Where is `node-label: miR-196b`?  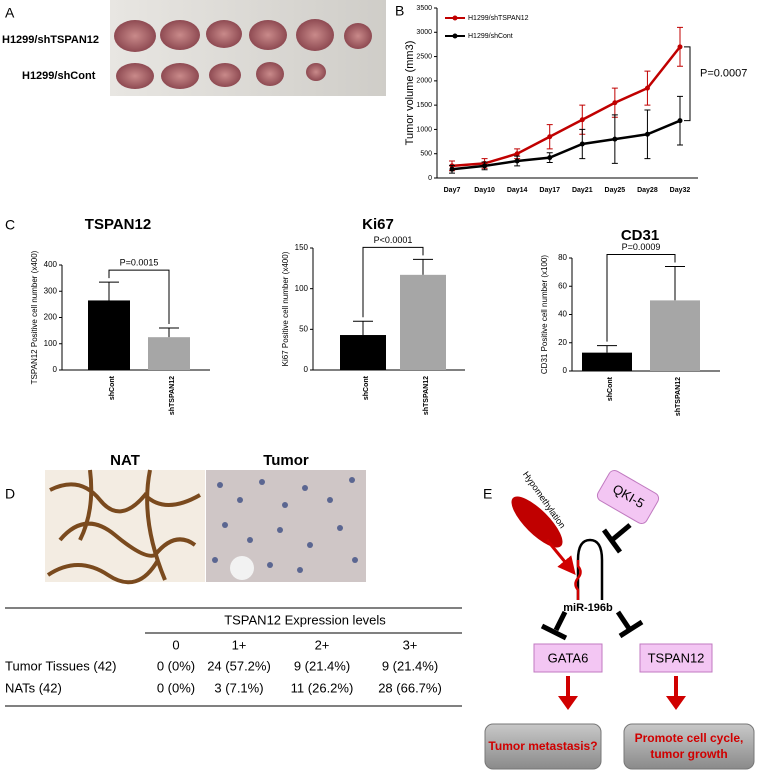
node-label: miR-196b is located at coordinates (588, 608).